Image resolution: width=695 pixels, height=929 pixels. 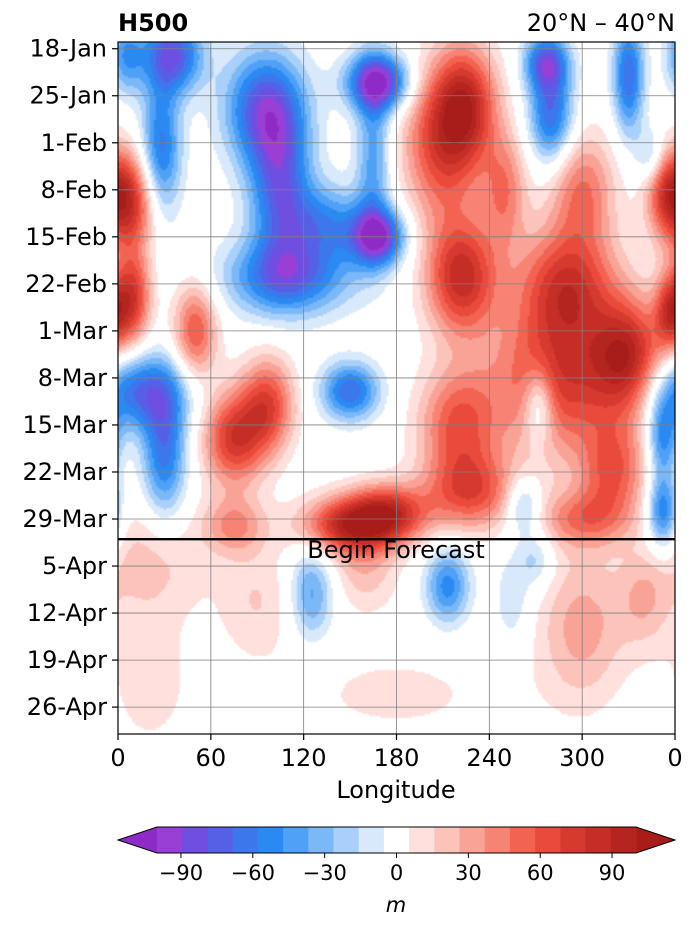 What do you see at coordinates (396, 905) in the screenshot?
I see `colorbar-label: m` at bounding box center [396, 905].